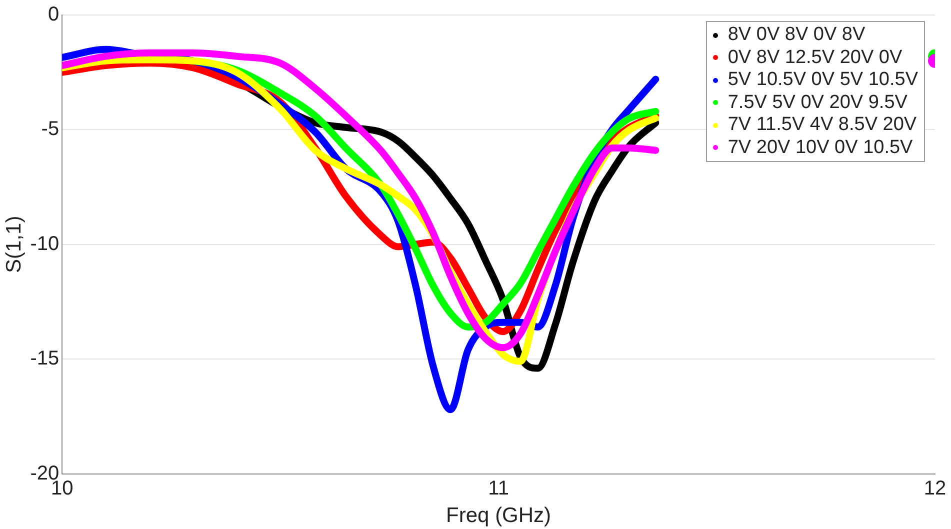  What do you see at coordinates (45, 243) in the screenshot?
I see `y-tick-label: -10` at bounding box center [45, 243].